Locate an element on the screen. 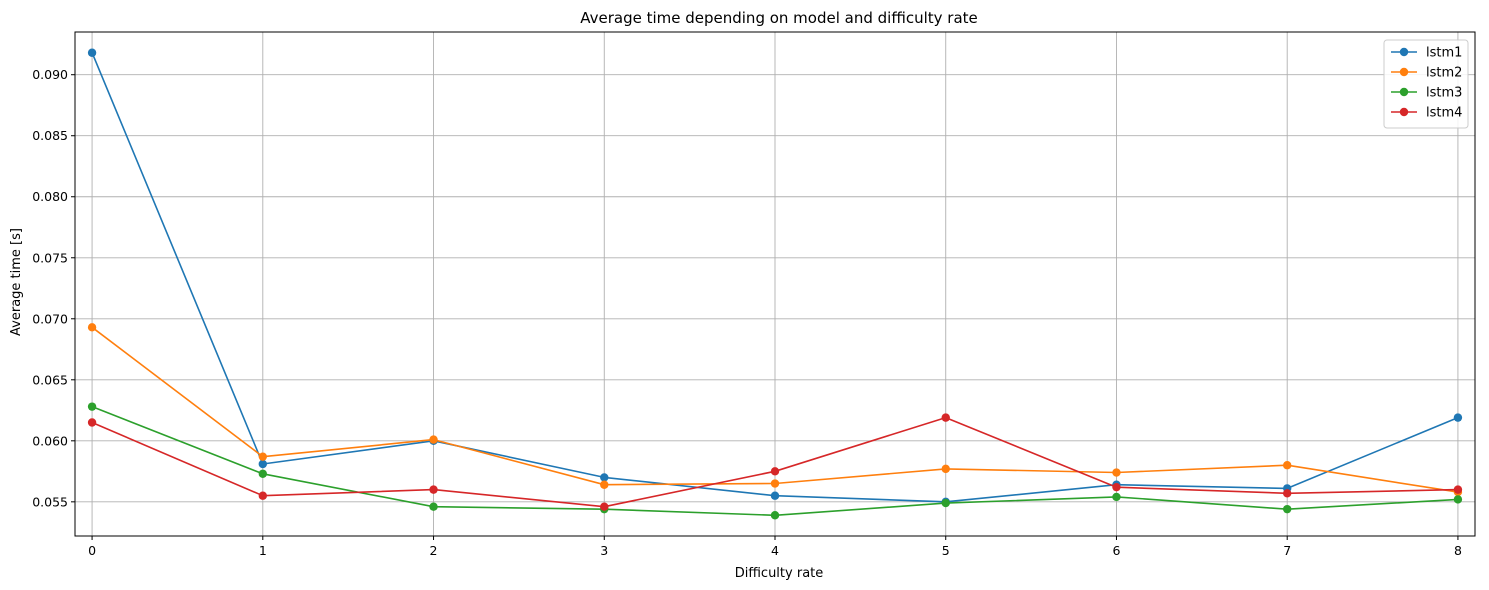 This screenshot has height=590, width=1489. x-tick-label: 0 is located at coordinates (92, 550).